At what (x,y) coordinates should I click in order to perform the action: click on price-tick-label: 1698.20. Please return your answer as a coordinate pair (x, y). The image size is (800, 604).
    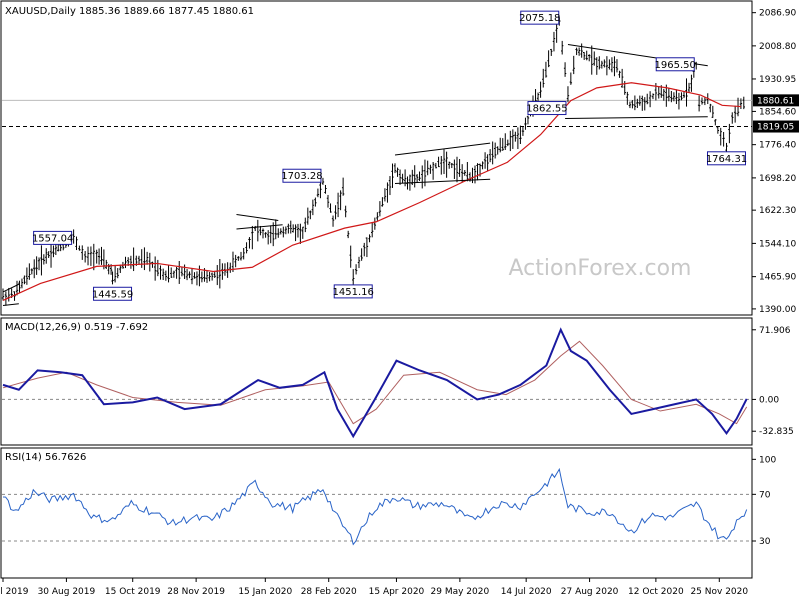
    Looking at the image, I should click on (777, 179).